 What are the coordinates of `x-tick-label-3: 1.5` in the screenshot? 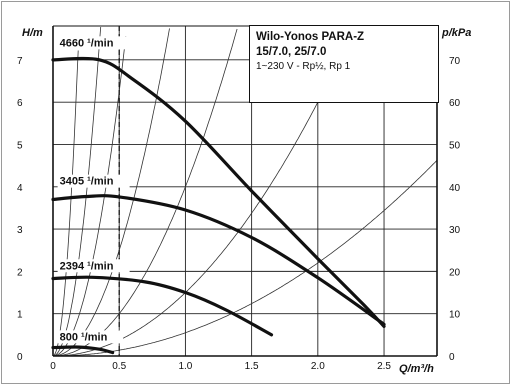 It's located at (252, 366).